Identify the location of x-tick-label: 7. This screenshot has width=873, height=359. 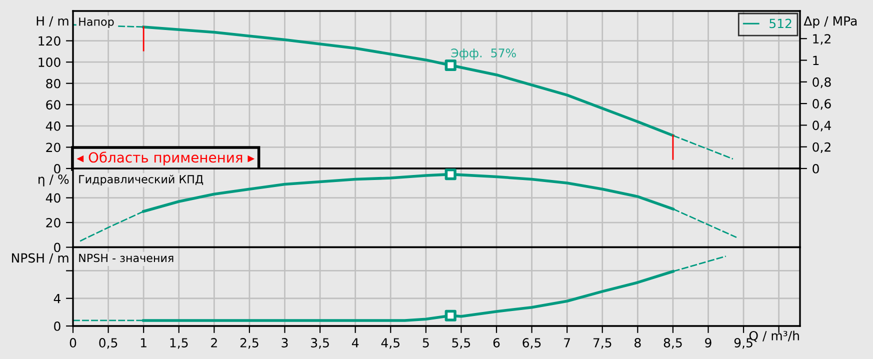
(567, 343).